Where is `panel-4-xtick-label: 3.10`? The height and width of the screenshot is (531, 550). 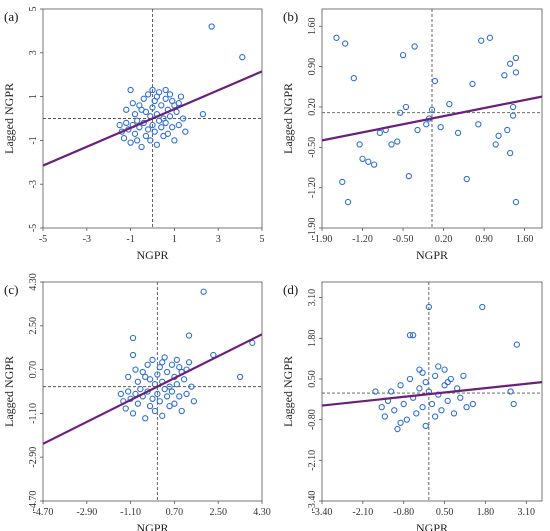 panel-4-xtick-label: 3.10 is located at coordinates (527, 512).